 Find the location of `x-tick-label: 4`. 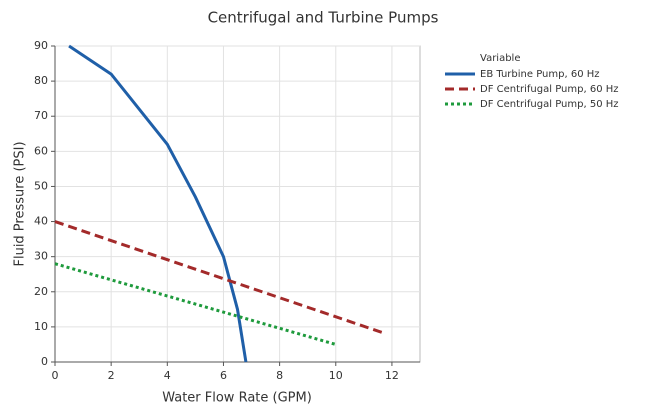

x-tick-label: 4 is located at coordinates (167, 375).